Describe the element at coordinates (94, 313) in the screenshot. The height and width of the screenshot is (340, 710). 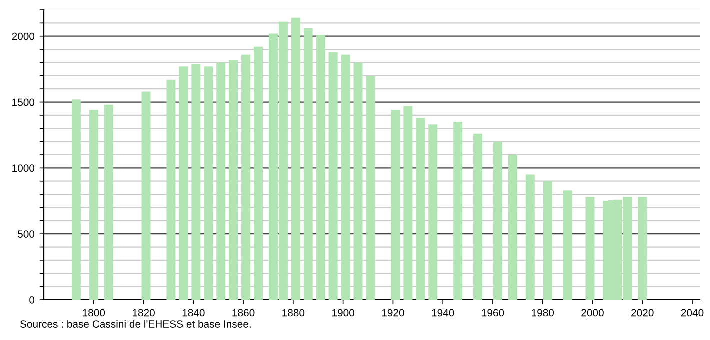
I see `x-tick-label: 1800` at that location.